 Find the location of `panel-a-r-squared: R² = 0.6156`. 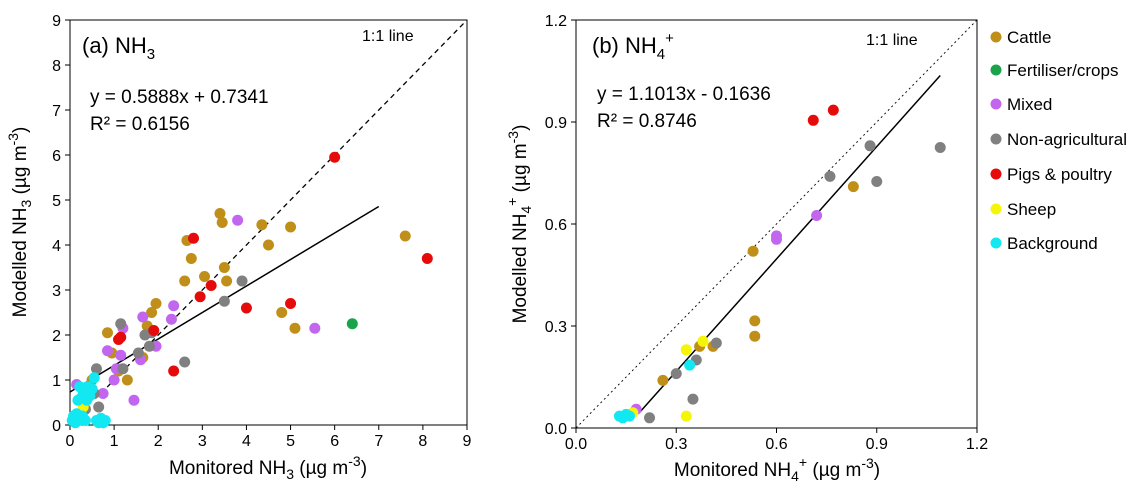

panel-a-r-squared: R² = 0.6156 is located at coordinates (140, 124).